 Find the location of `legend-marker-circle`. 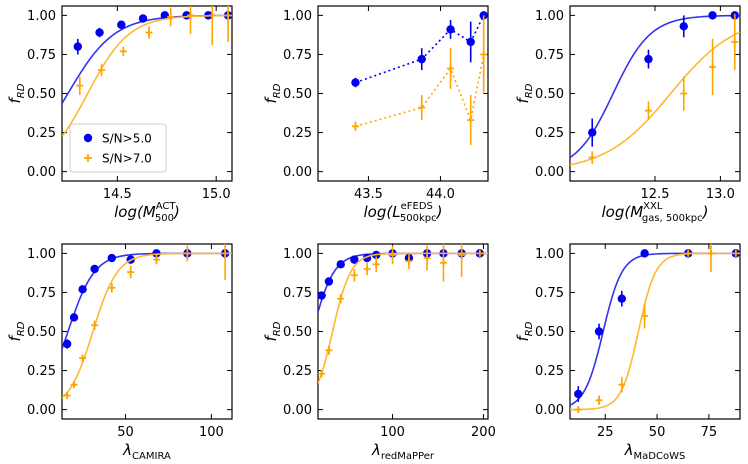

legend-marker-circle is located at coordinates (88, 138).